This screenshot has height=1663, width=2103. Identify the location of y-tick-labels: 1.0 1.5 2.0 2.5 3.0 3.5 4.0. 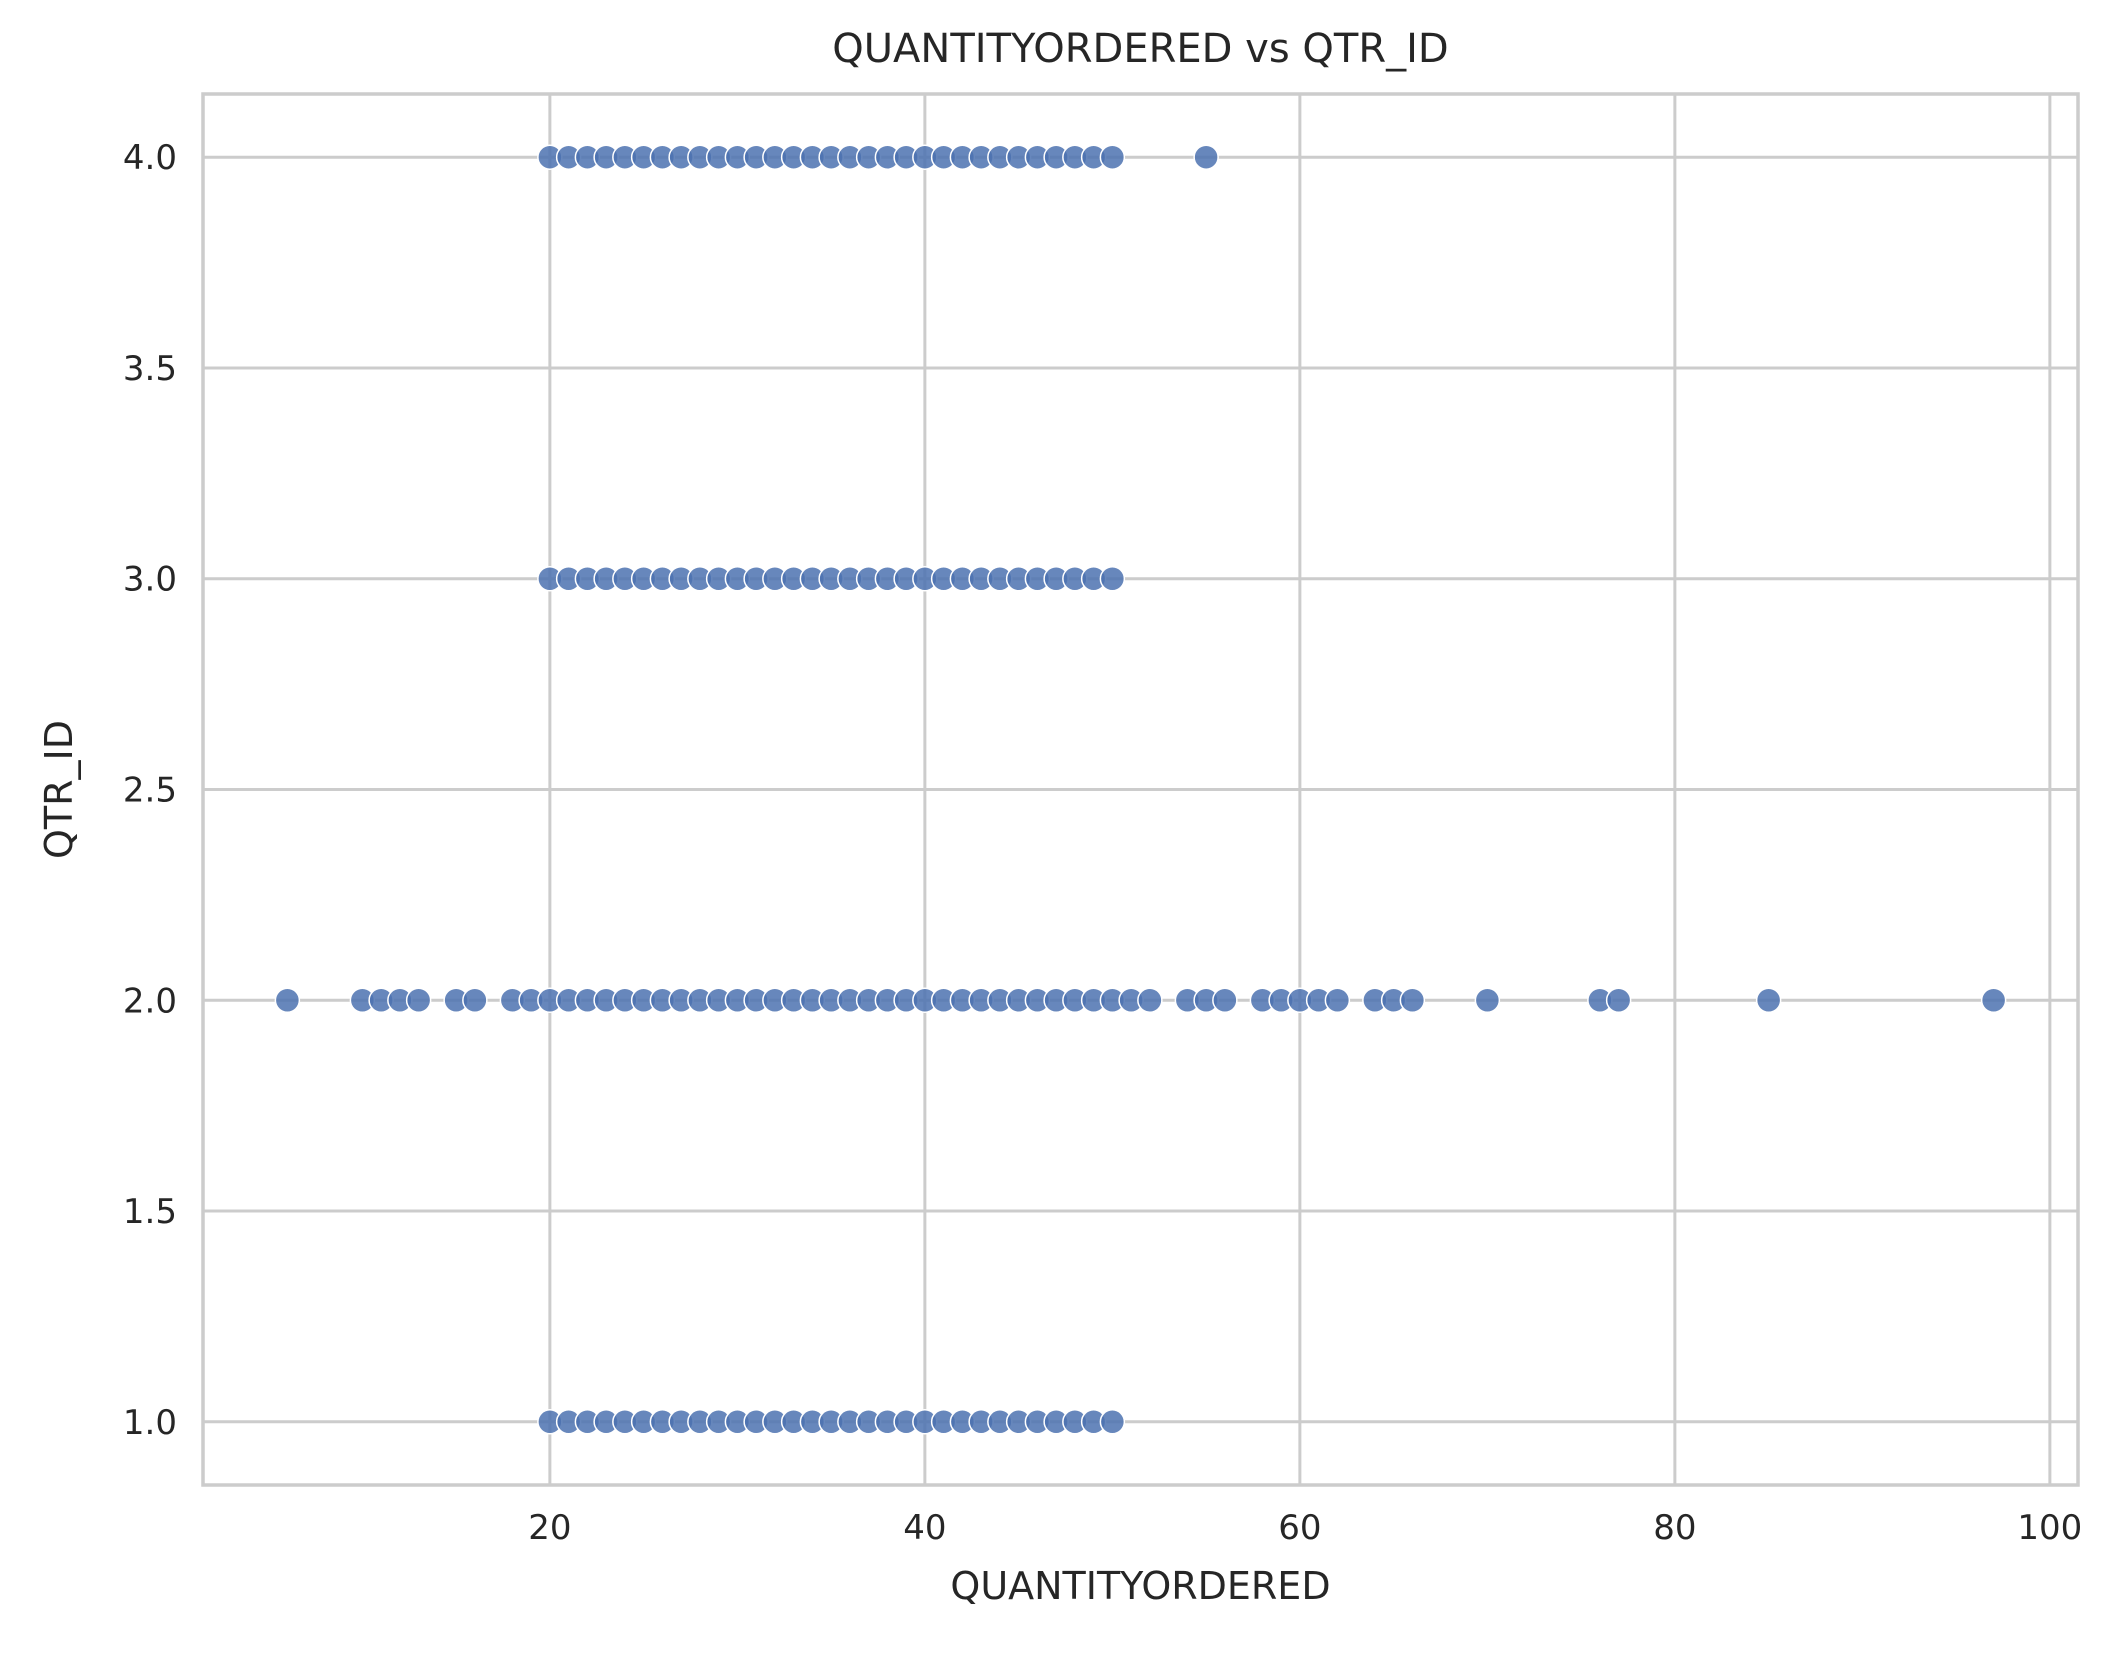
(150, 790).